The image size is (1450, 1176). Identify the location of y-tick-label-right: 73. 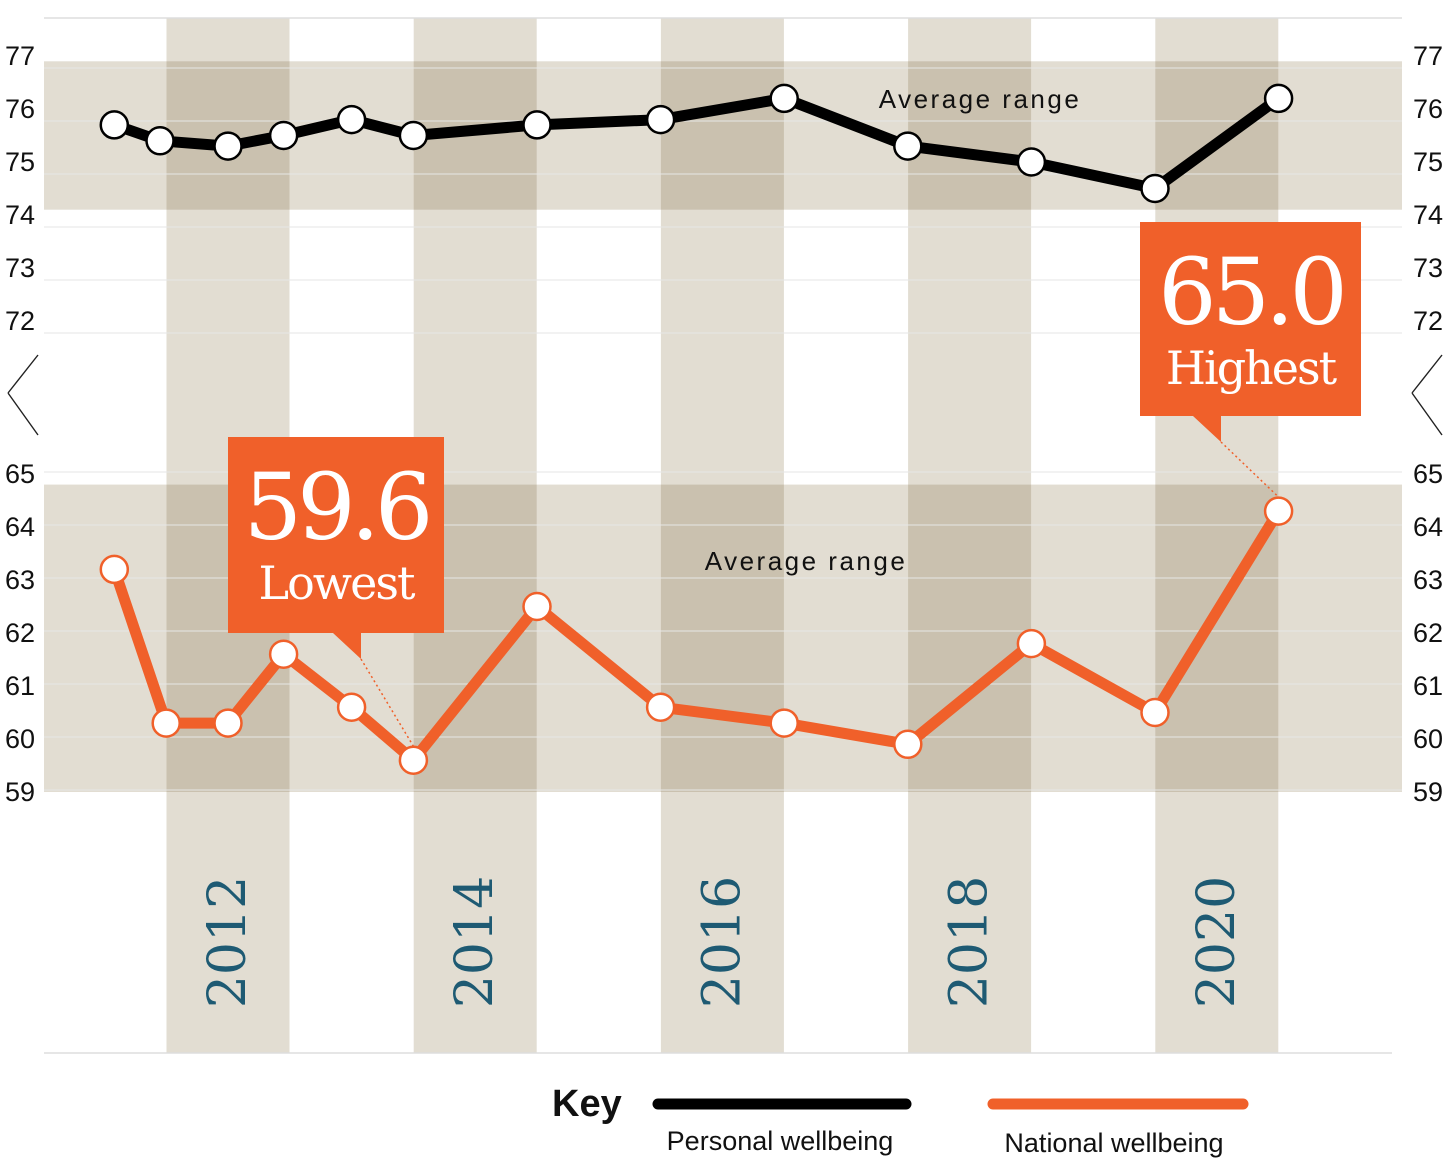
(1428, 268).